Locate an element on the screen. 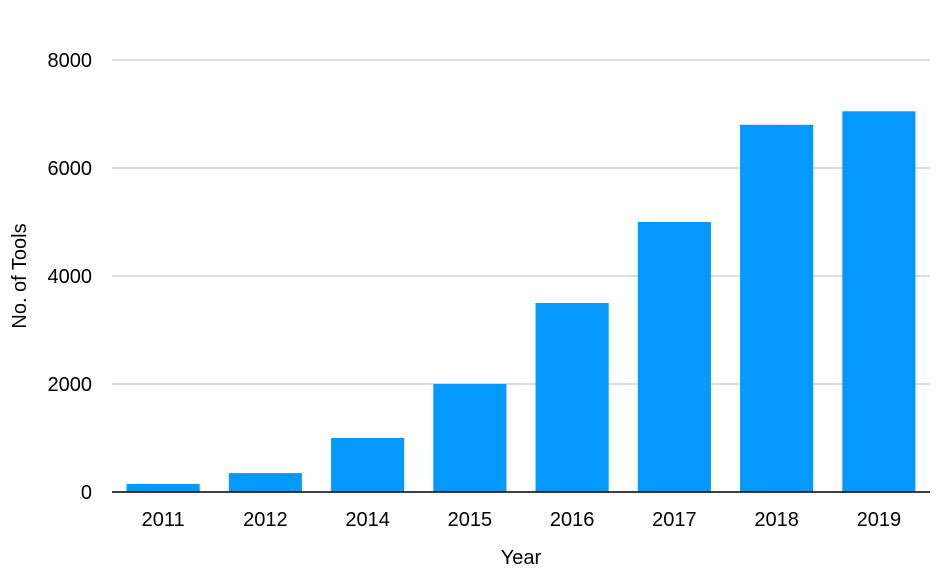 This screenshot has height=576, width=949. bar-2011 is located at coordinates (163, 487).